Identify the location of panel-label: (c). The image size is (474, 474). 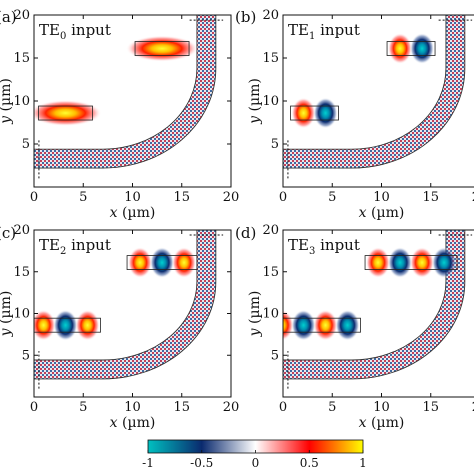
(8, 233).